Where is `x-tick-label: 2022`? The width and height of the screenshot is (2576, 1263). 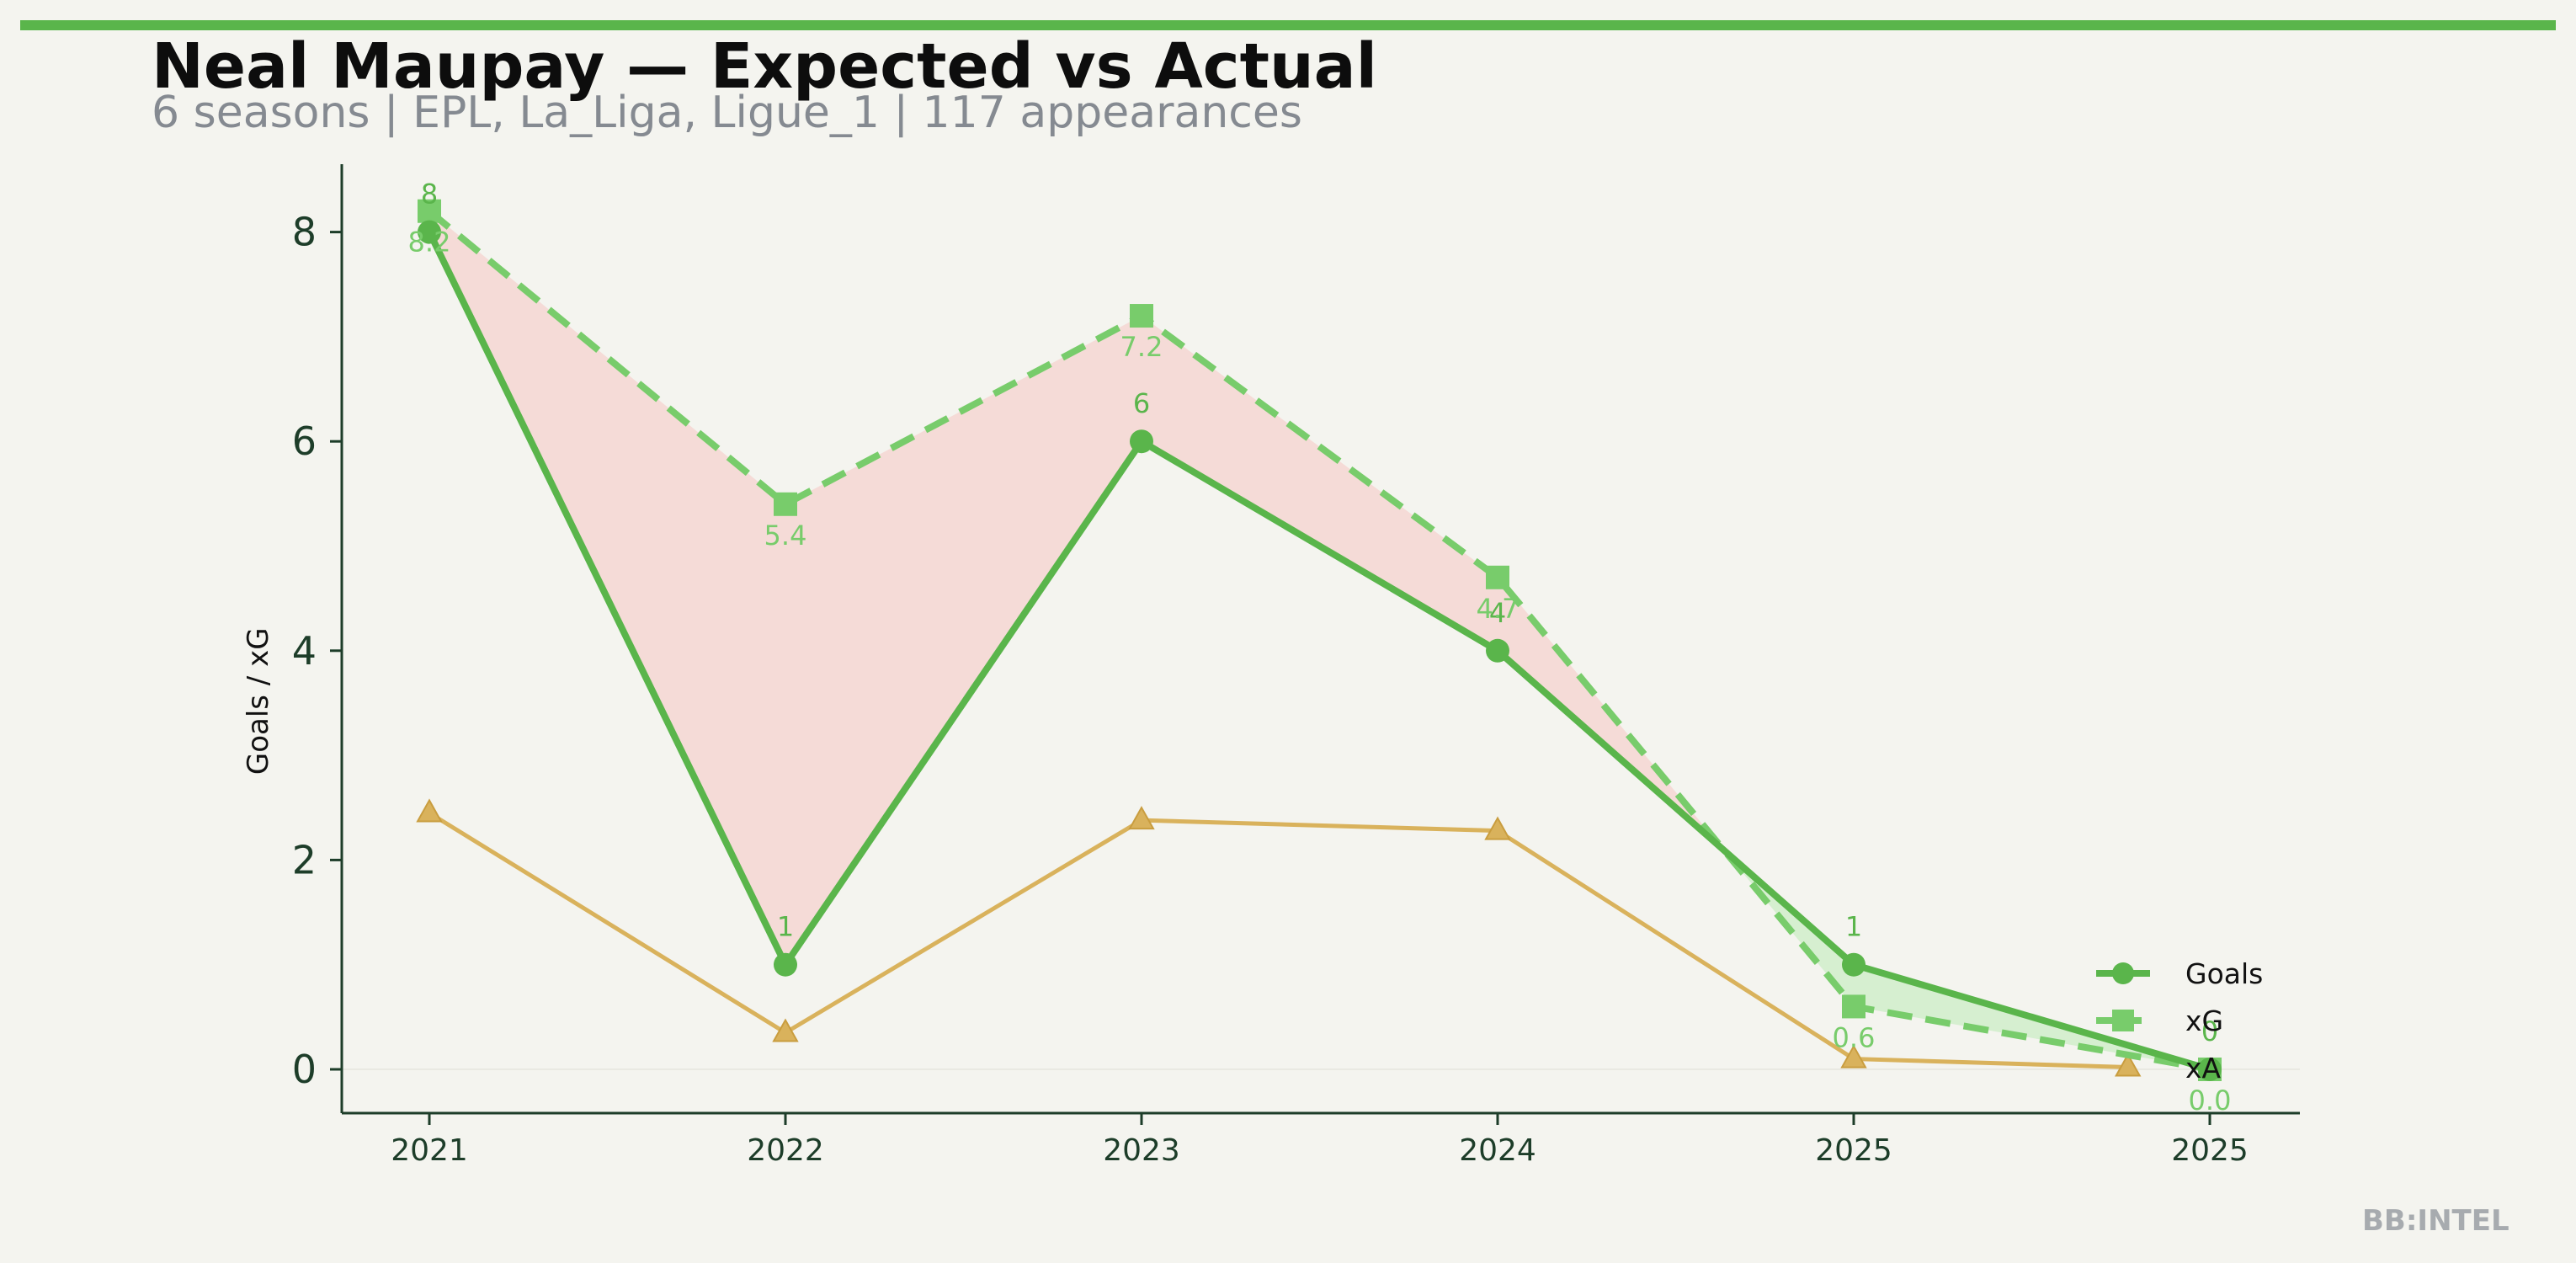
x-tick-label: 2022 is located at coordinates (786, 1150).